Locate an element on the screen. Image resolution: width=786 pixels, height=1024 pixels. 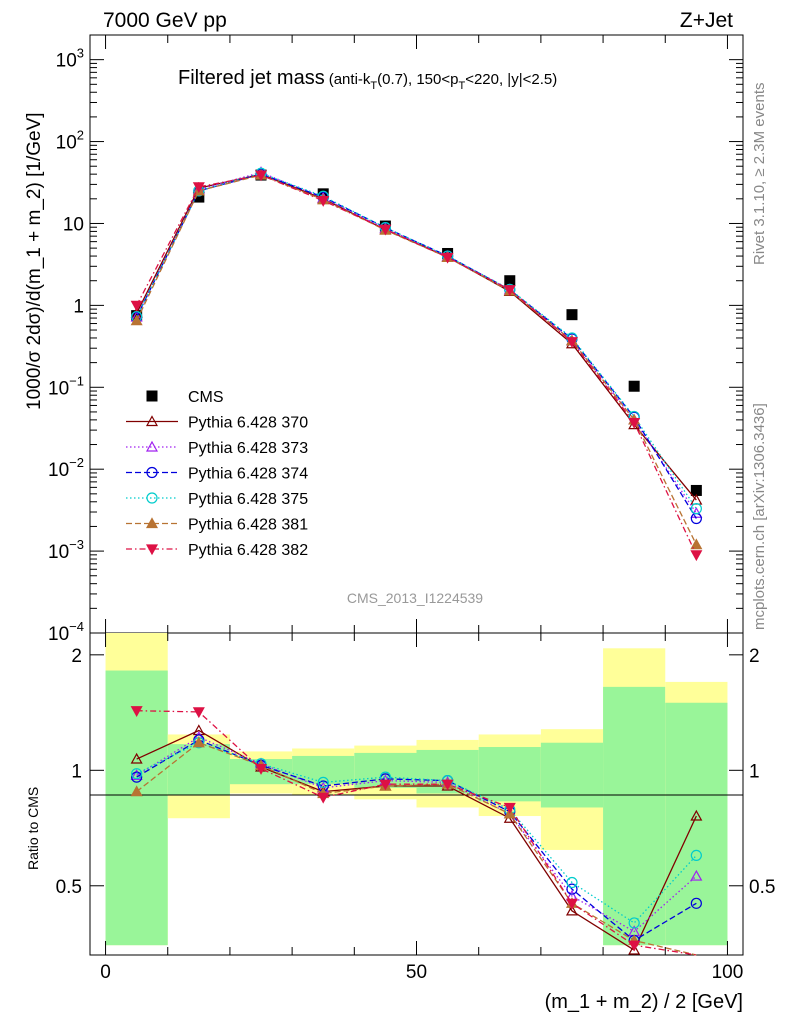
y-tick-label: 10 is located at coordinates (73, 224).